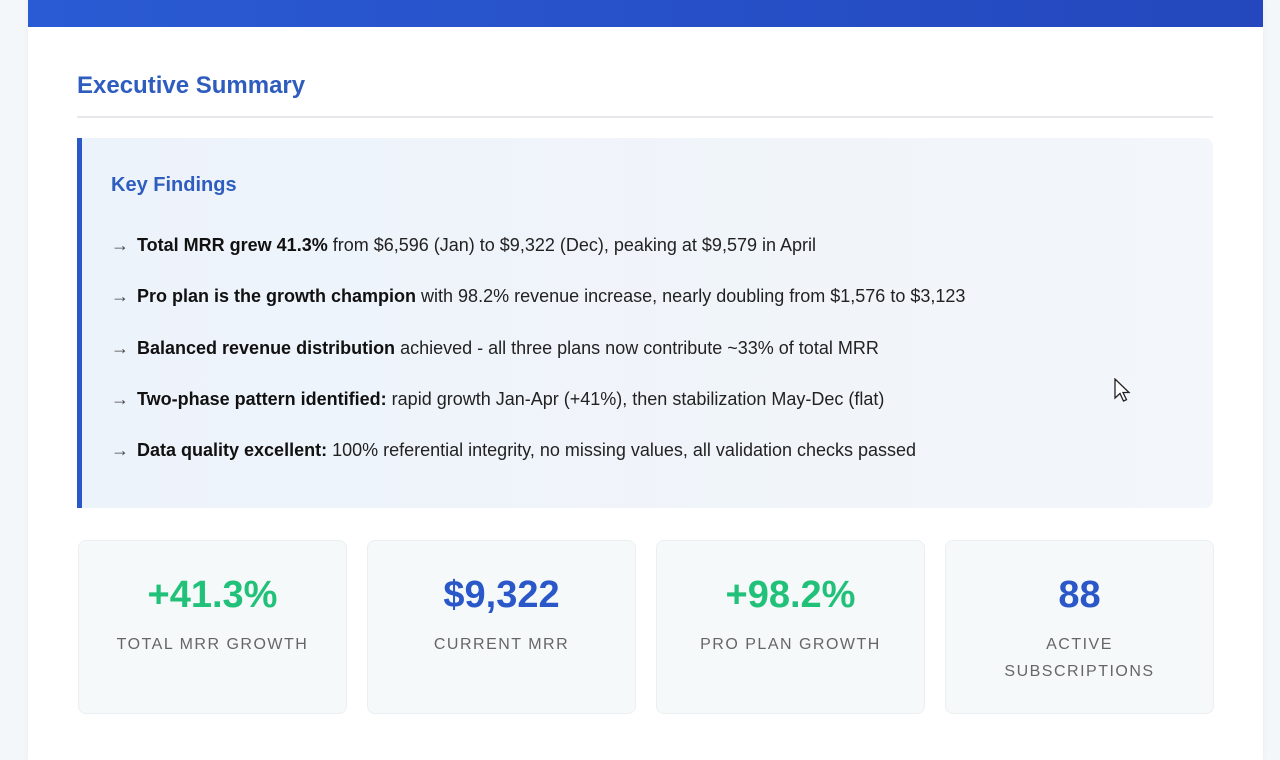 This screenshot has height=760, width=1280. I want to click on metric-card-current-mrr: $9,322 CURRENT MRR, so click(501, 627).